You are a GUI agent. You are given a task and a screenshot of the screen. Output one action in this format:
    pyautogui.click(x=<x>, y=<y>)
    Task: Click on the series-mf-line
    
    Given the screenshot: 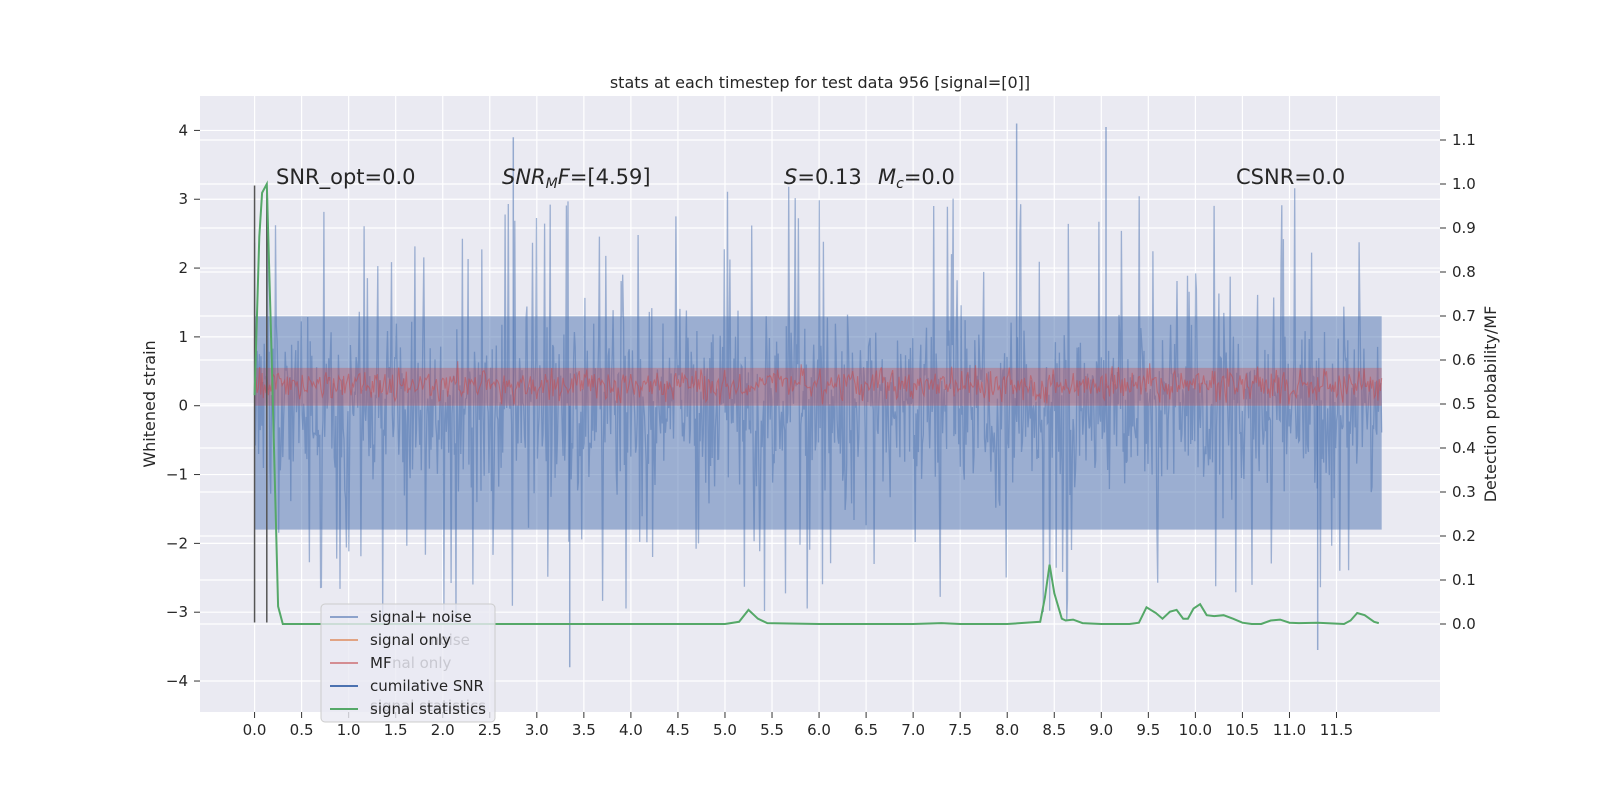 What is the action you would take?
    pyautogui.click(x=818, y=383)
    